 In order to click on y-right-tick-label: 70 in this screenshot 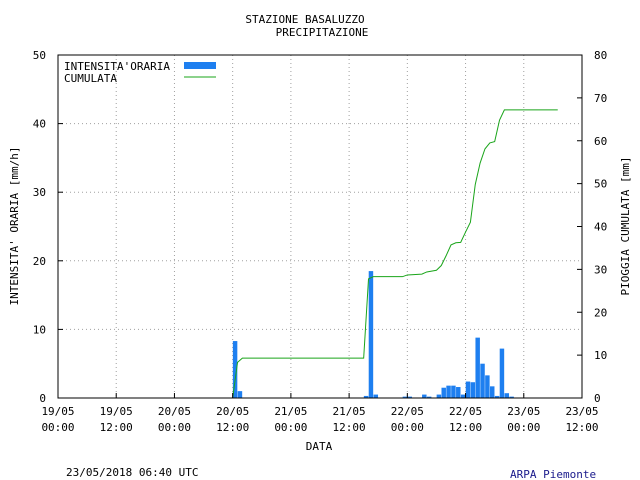, I will do `click(600, 98)`.